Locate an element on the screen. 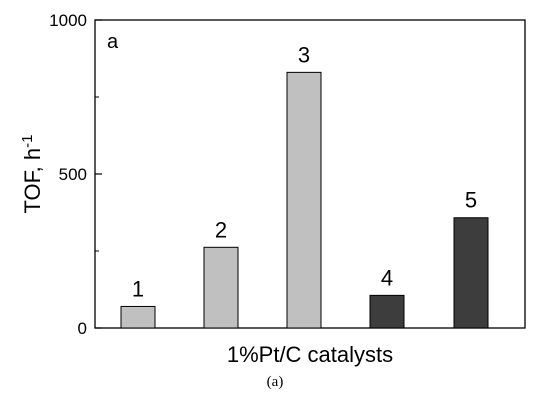 This screenshot has height=402, width=550. y-tick-label: 500 is located at coordinates (73, 174).